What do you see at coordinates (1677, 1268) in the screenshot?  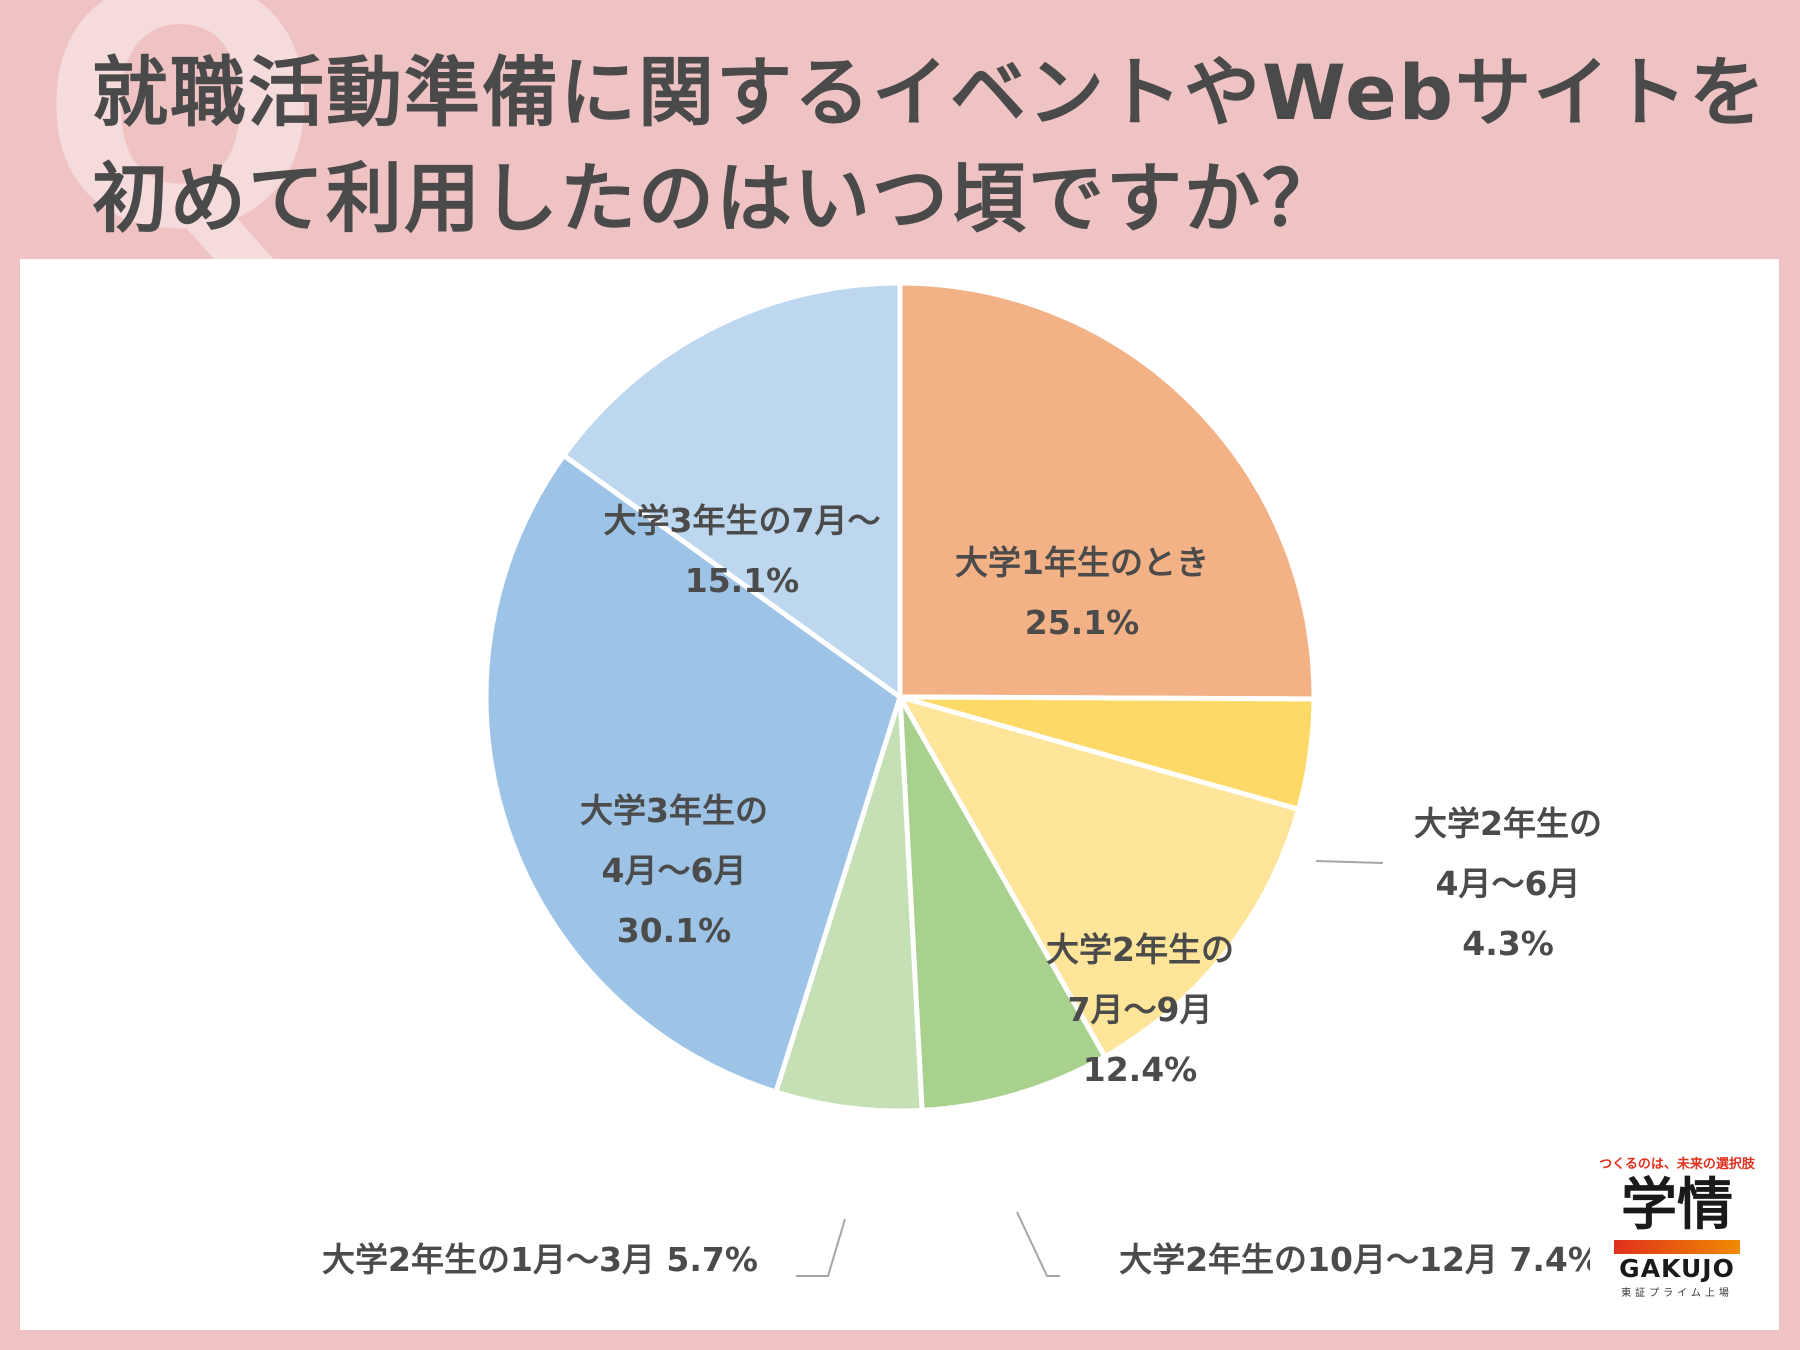 I see `logo-wordmark: GAKUJO` at bounding box center [1677, 1268].